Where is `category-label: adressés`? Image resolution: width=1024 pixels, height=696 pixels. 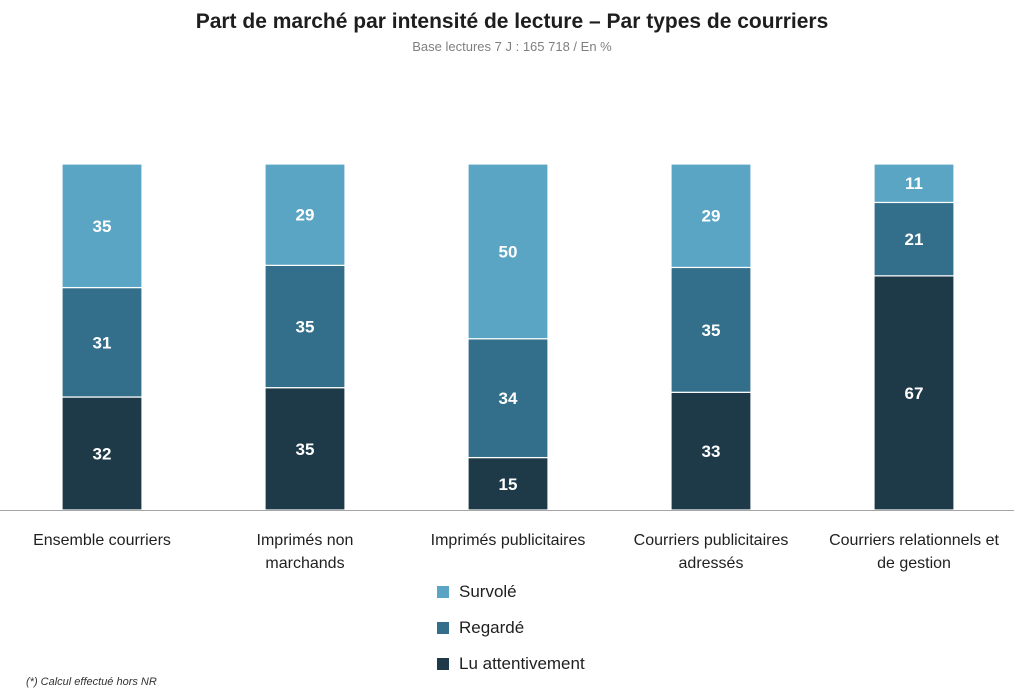 category-label: adressés is located at coordinates (711, 563).